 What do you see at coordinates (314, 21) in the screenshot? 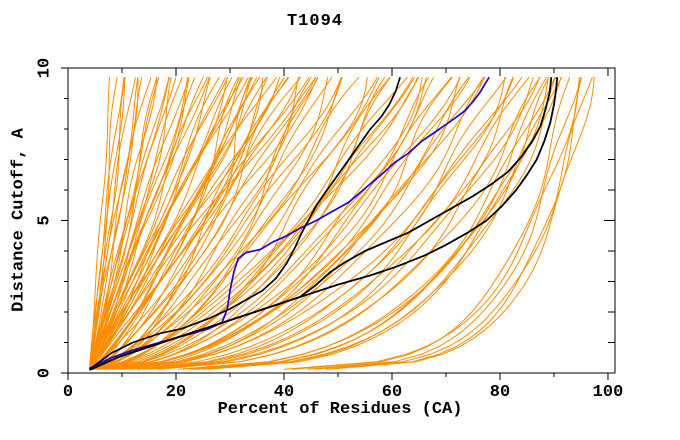
I see `chart-title: T1094` at bounding box center [314, 21].